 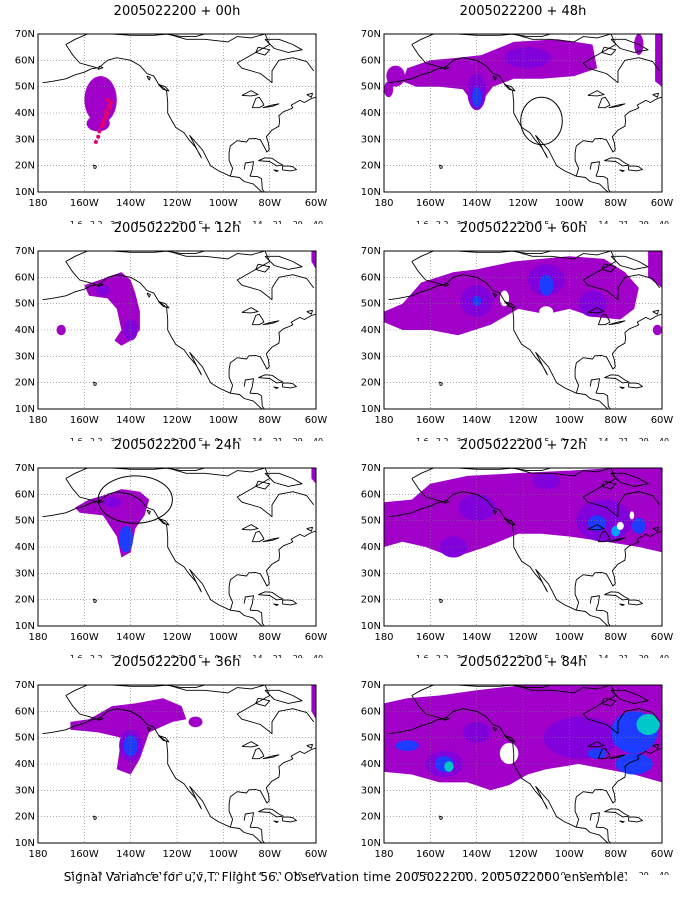 What do you see at coordinates (383, 637) in the screenshot?
I see `lon-label: 180` at bounding box center [383, 637].